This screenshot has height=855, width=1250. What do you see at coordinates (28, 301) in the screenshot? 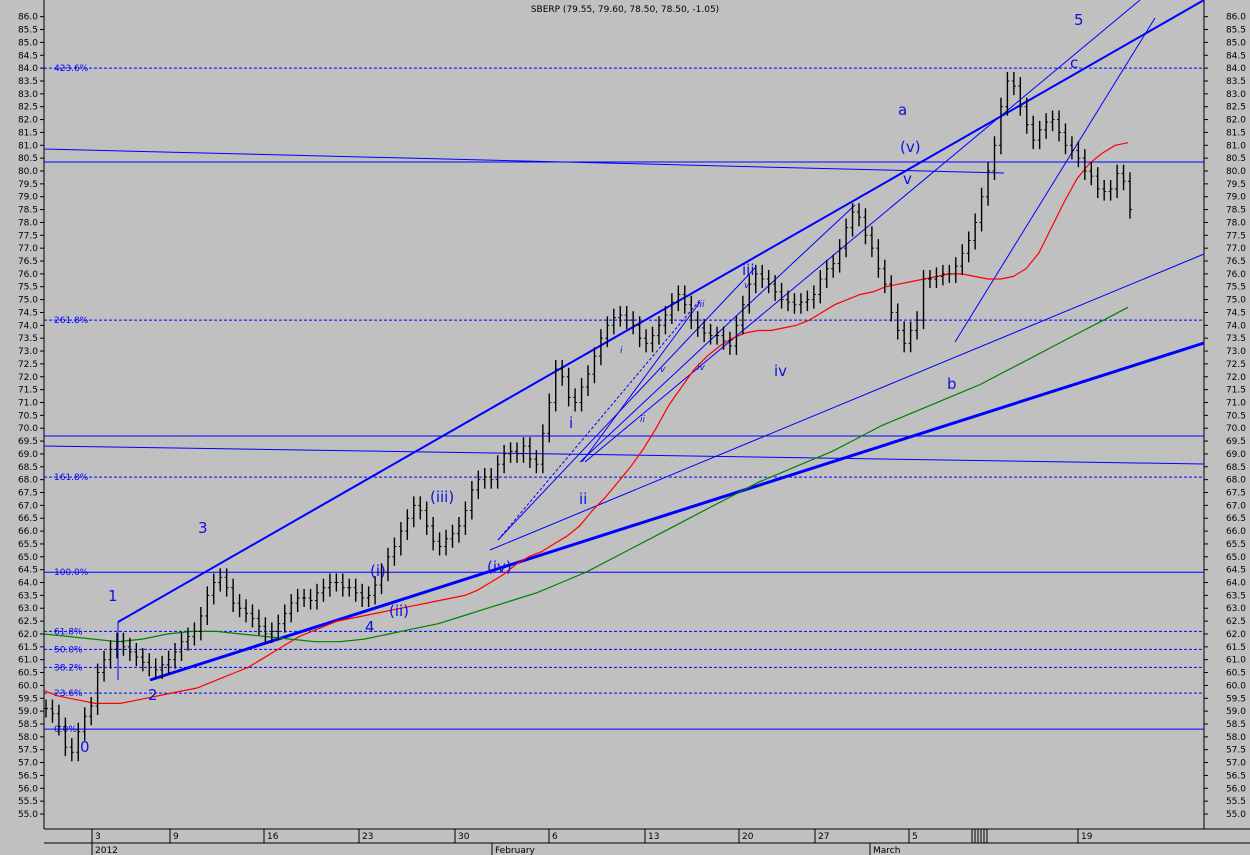
I see `y-tick-label-left: 75.0` at bounding box center [28, 301].